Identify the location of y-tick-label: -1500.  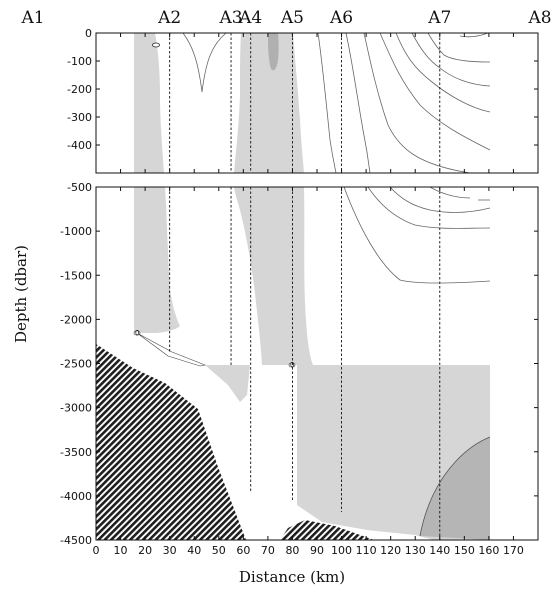
(76, 275).